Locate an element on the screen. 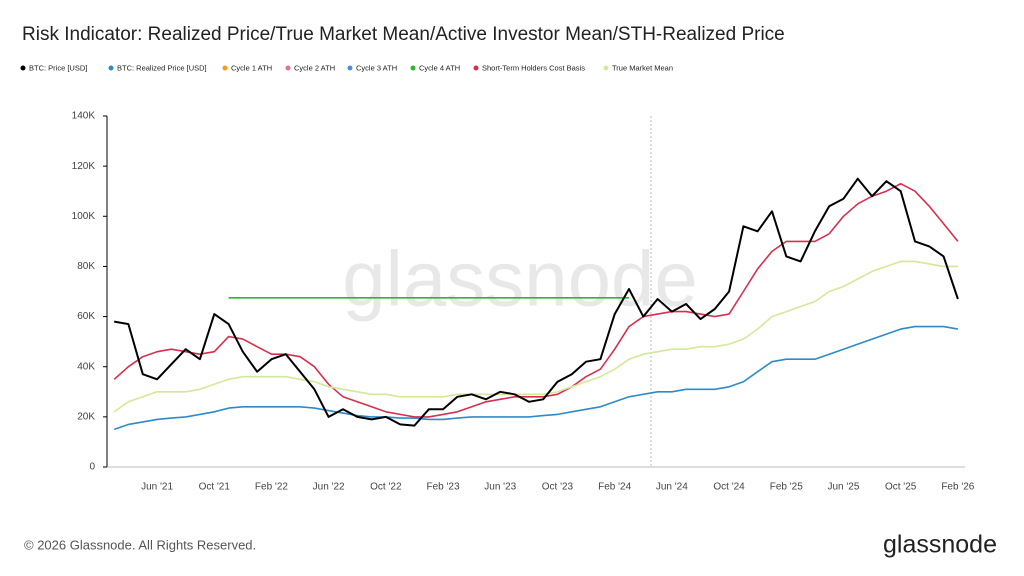  y-tick-label: 120K is located at coordinates (84, 166).